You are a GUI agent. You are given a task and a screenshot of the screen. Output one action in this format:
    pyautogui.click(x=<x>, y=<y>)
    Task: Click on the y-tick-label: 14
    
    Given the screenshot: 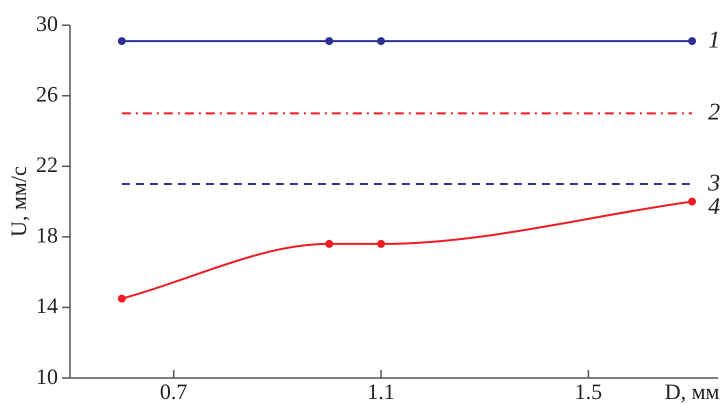 What is the action you would take?
    pyautogui.click(x=47, y=305)
    